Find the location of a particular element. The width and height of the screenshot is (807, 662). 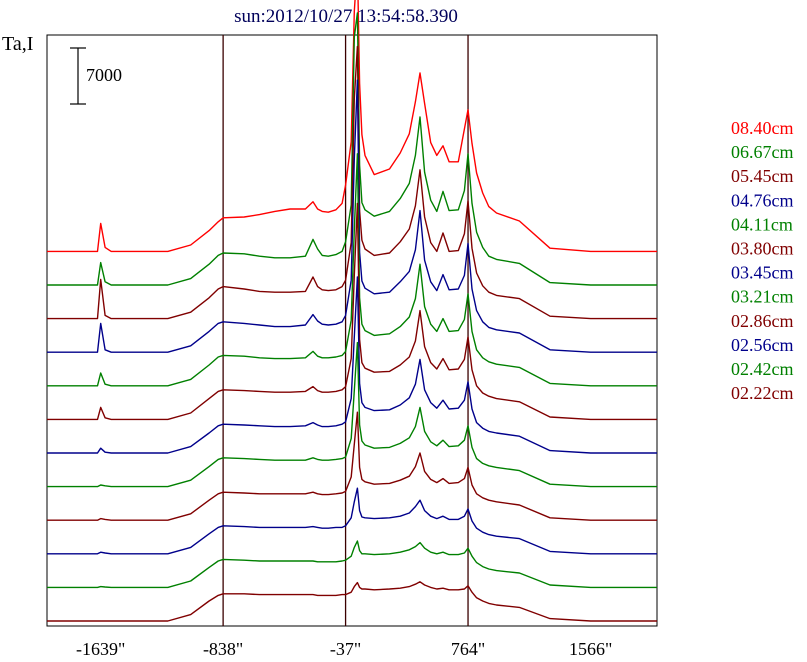

legend-item-3: 04.76cm is located at coordinates (762, 200).